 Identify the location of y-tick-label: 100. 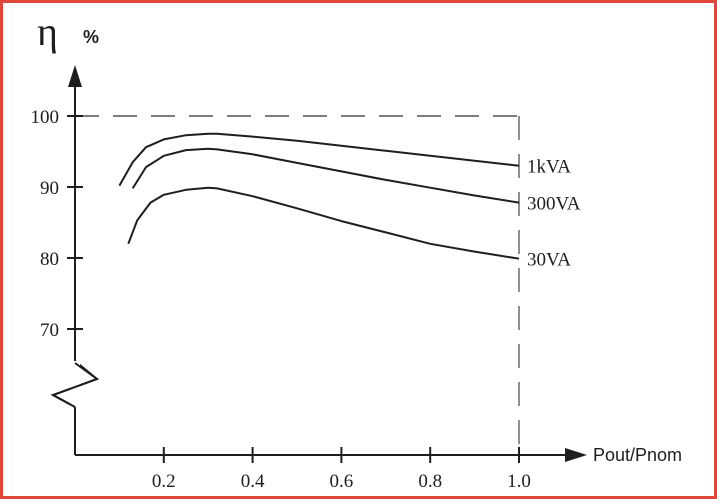
(45, 117).